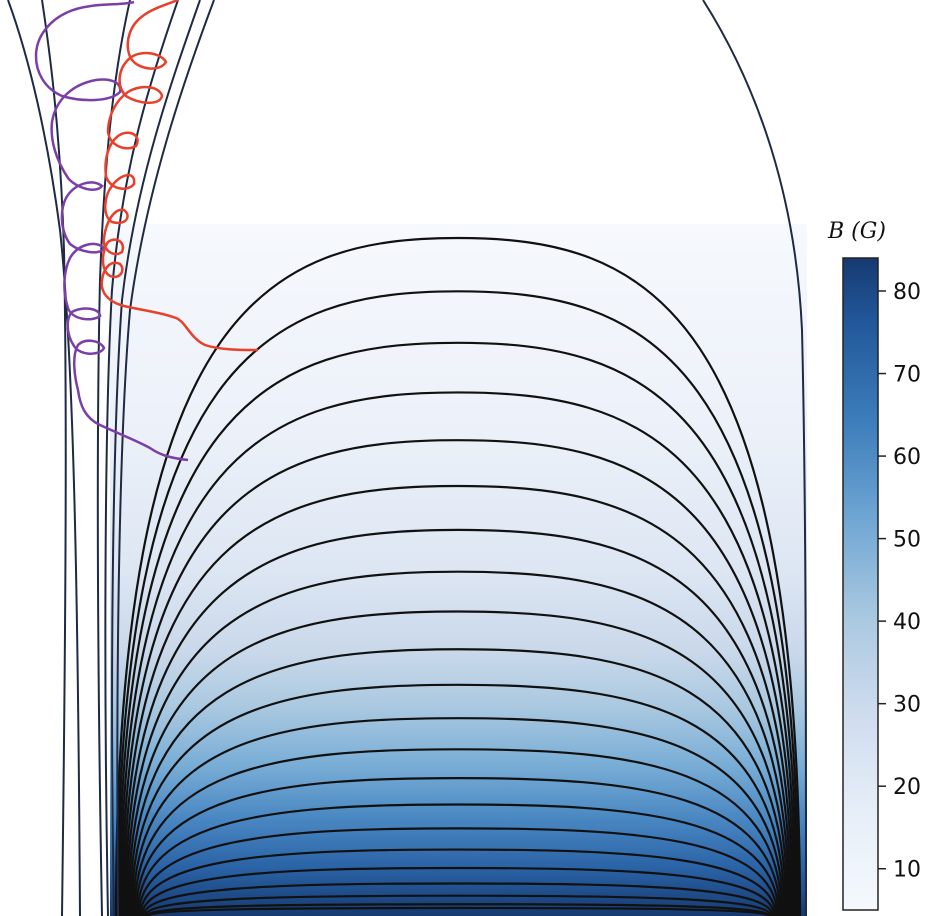  I want to click on colorbar-tick-label: 30, so click(907, 705).